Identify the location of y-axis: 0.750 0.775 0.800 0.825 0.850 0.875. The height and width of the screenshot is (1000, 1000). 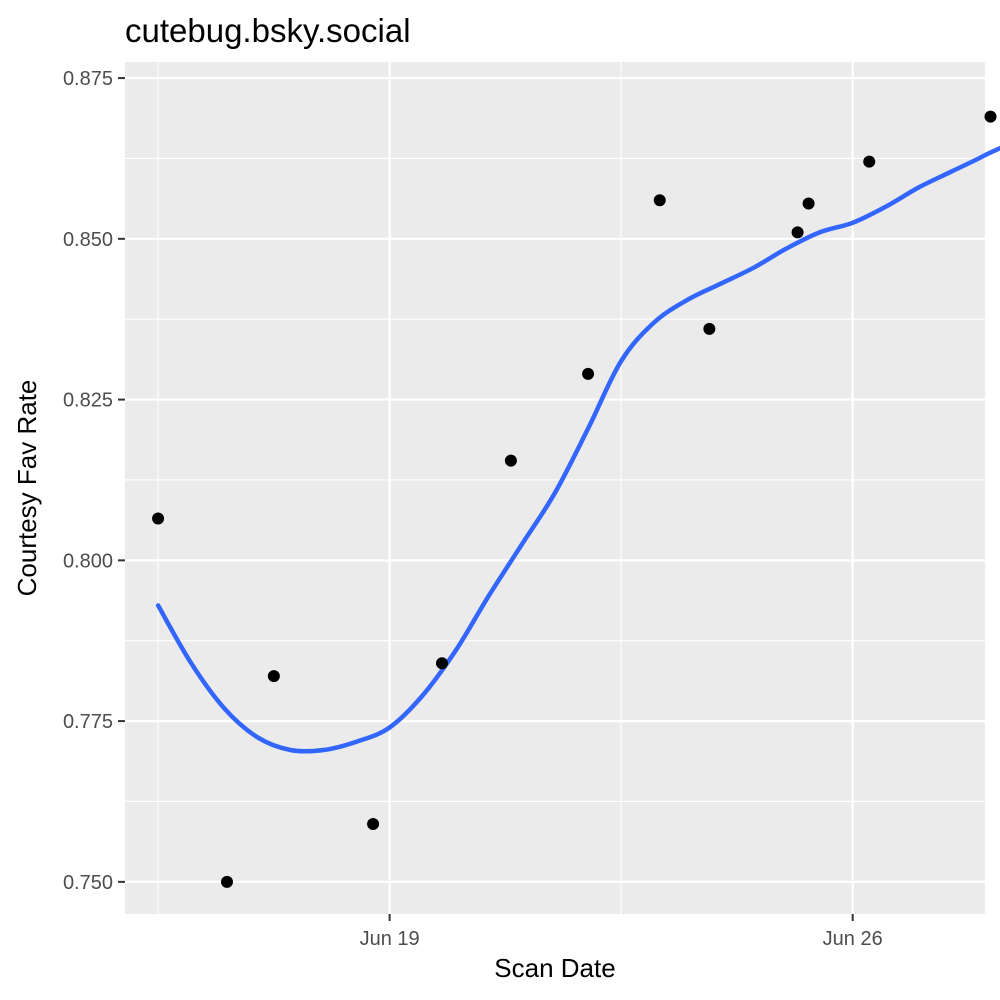
(94, 481).